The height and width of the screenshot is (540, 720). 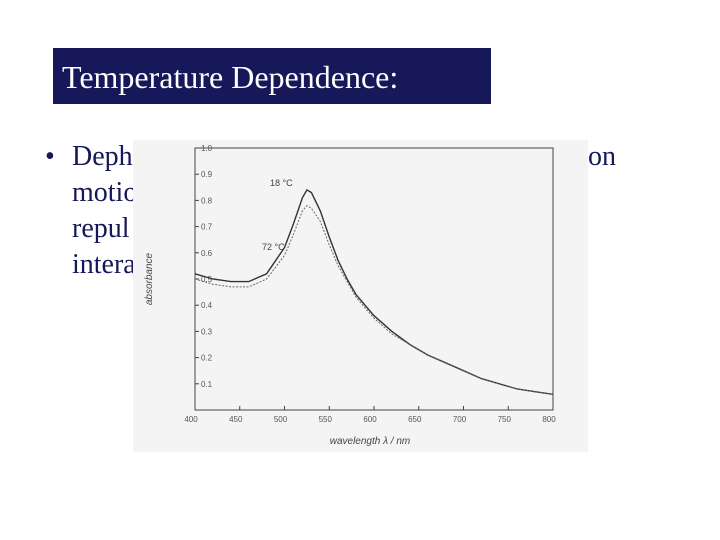 What do you see at coordinates (207, 331) in the screenshot?
I see `y-tick-label: 0.3` at bounding box center [207, 331].